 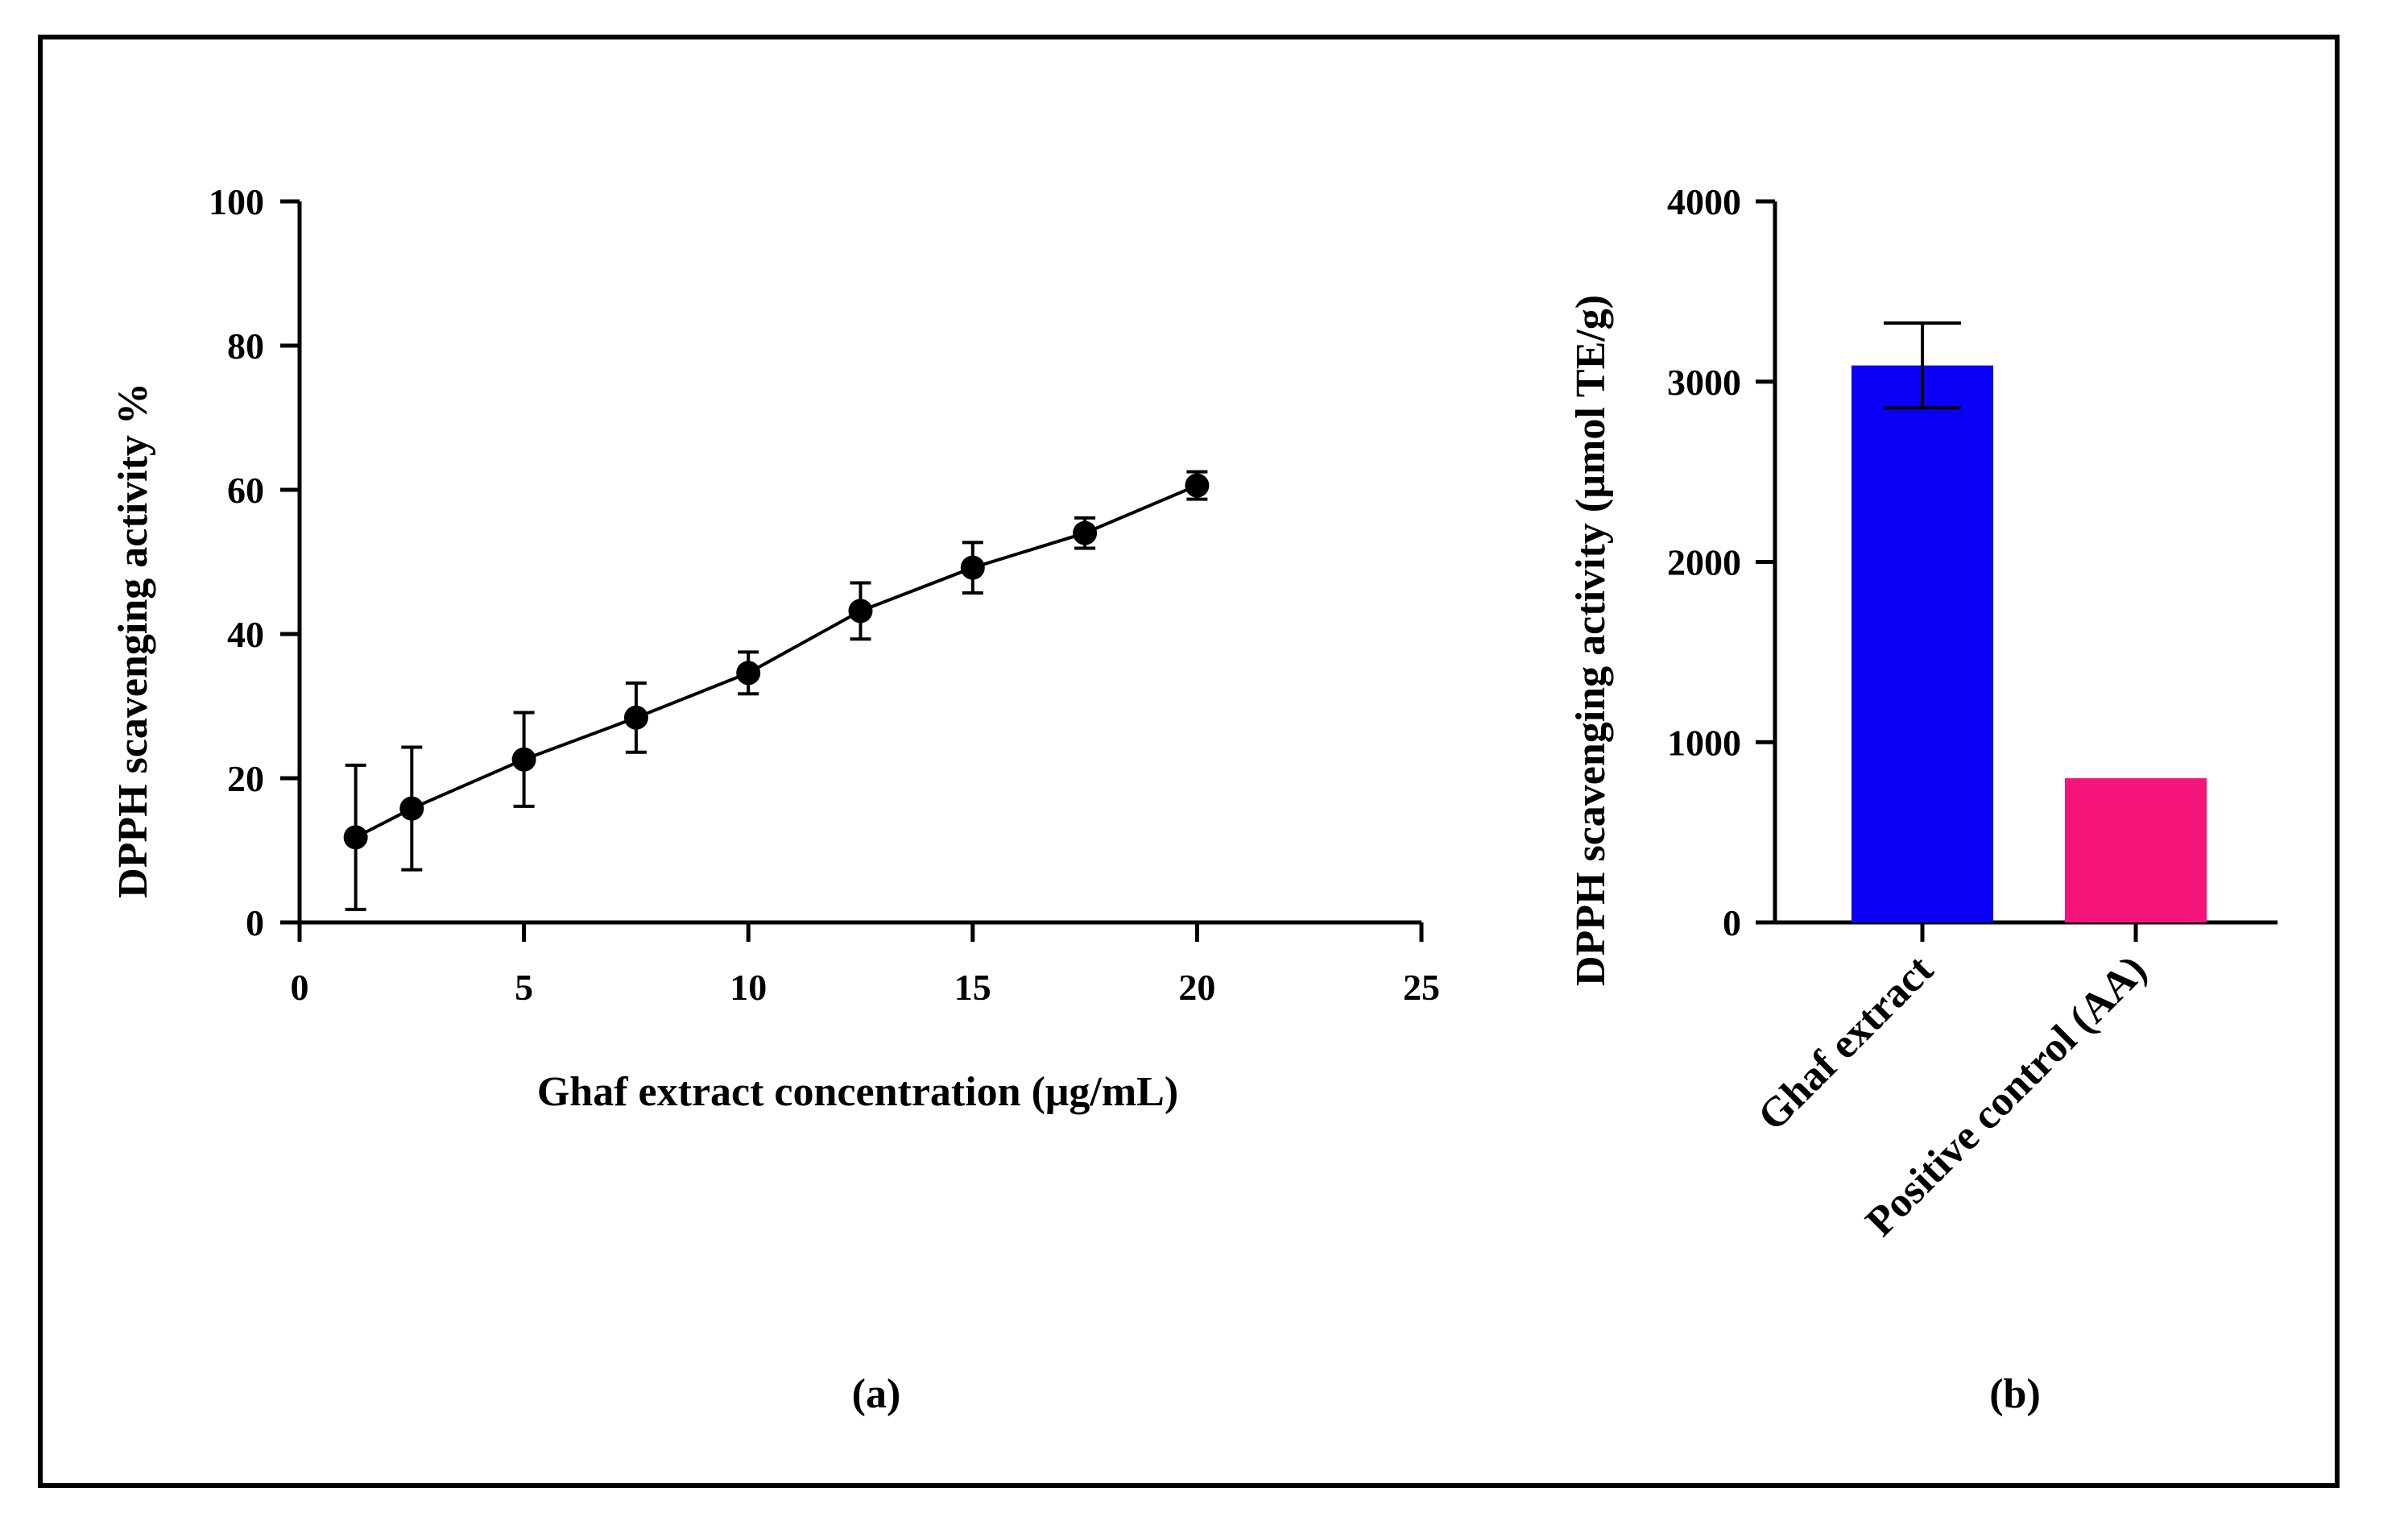 What do you see at coordinates (245, 634) in the screenshot?
I see `panel-a-y-tick-label: 40` at bounding box center [245, 634].